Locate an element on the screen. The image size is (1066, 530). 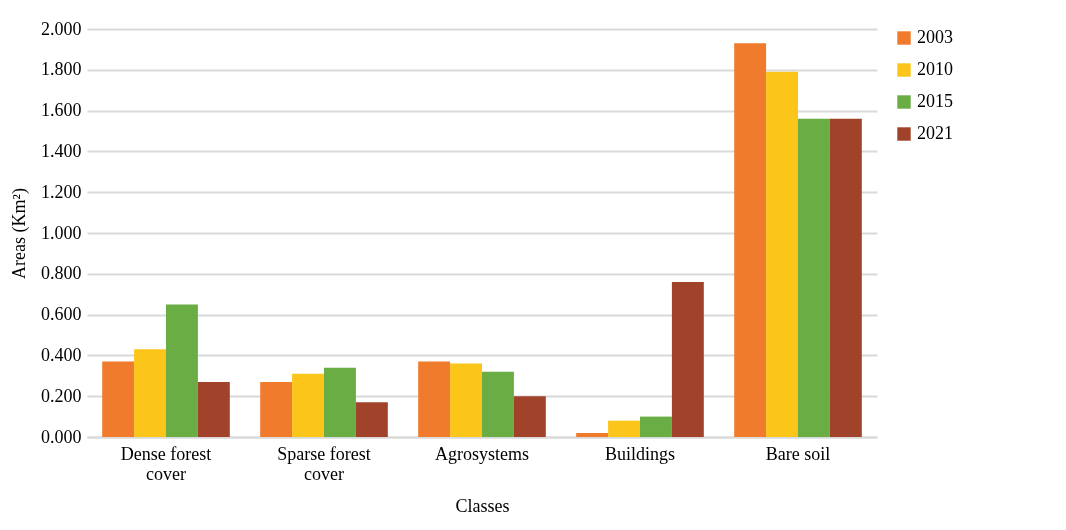
y-tick-label: 0.800 is located at coordinates (61, 273).